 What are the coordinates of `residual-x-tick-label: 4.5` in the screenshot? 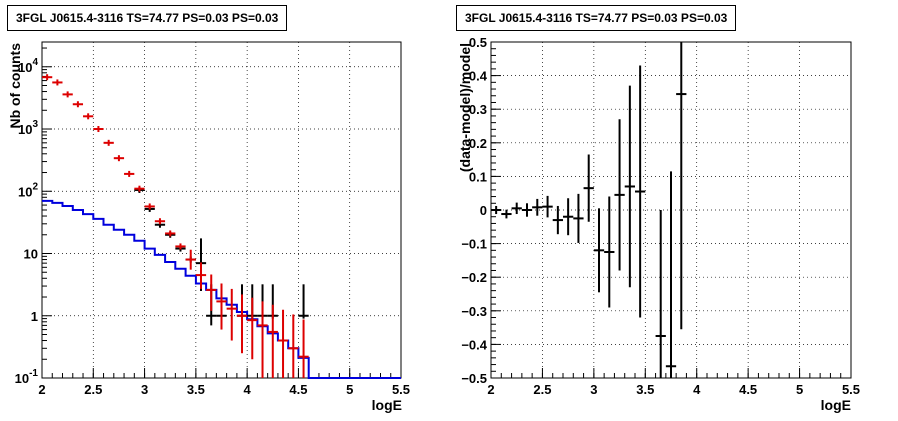 It's located at (748, 389).